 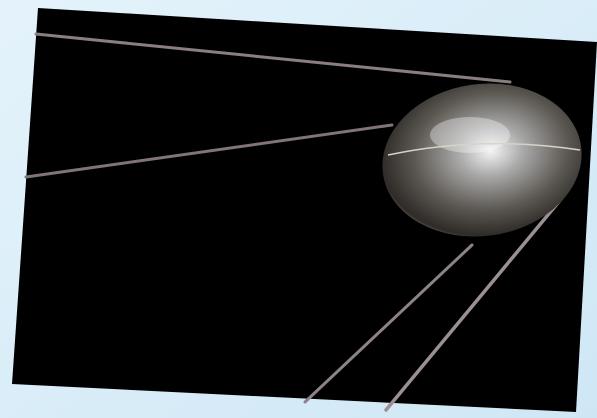 I want to click on seam, so click(x=484, y=149).